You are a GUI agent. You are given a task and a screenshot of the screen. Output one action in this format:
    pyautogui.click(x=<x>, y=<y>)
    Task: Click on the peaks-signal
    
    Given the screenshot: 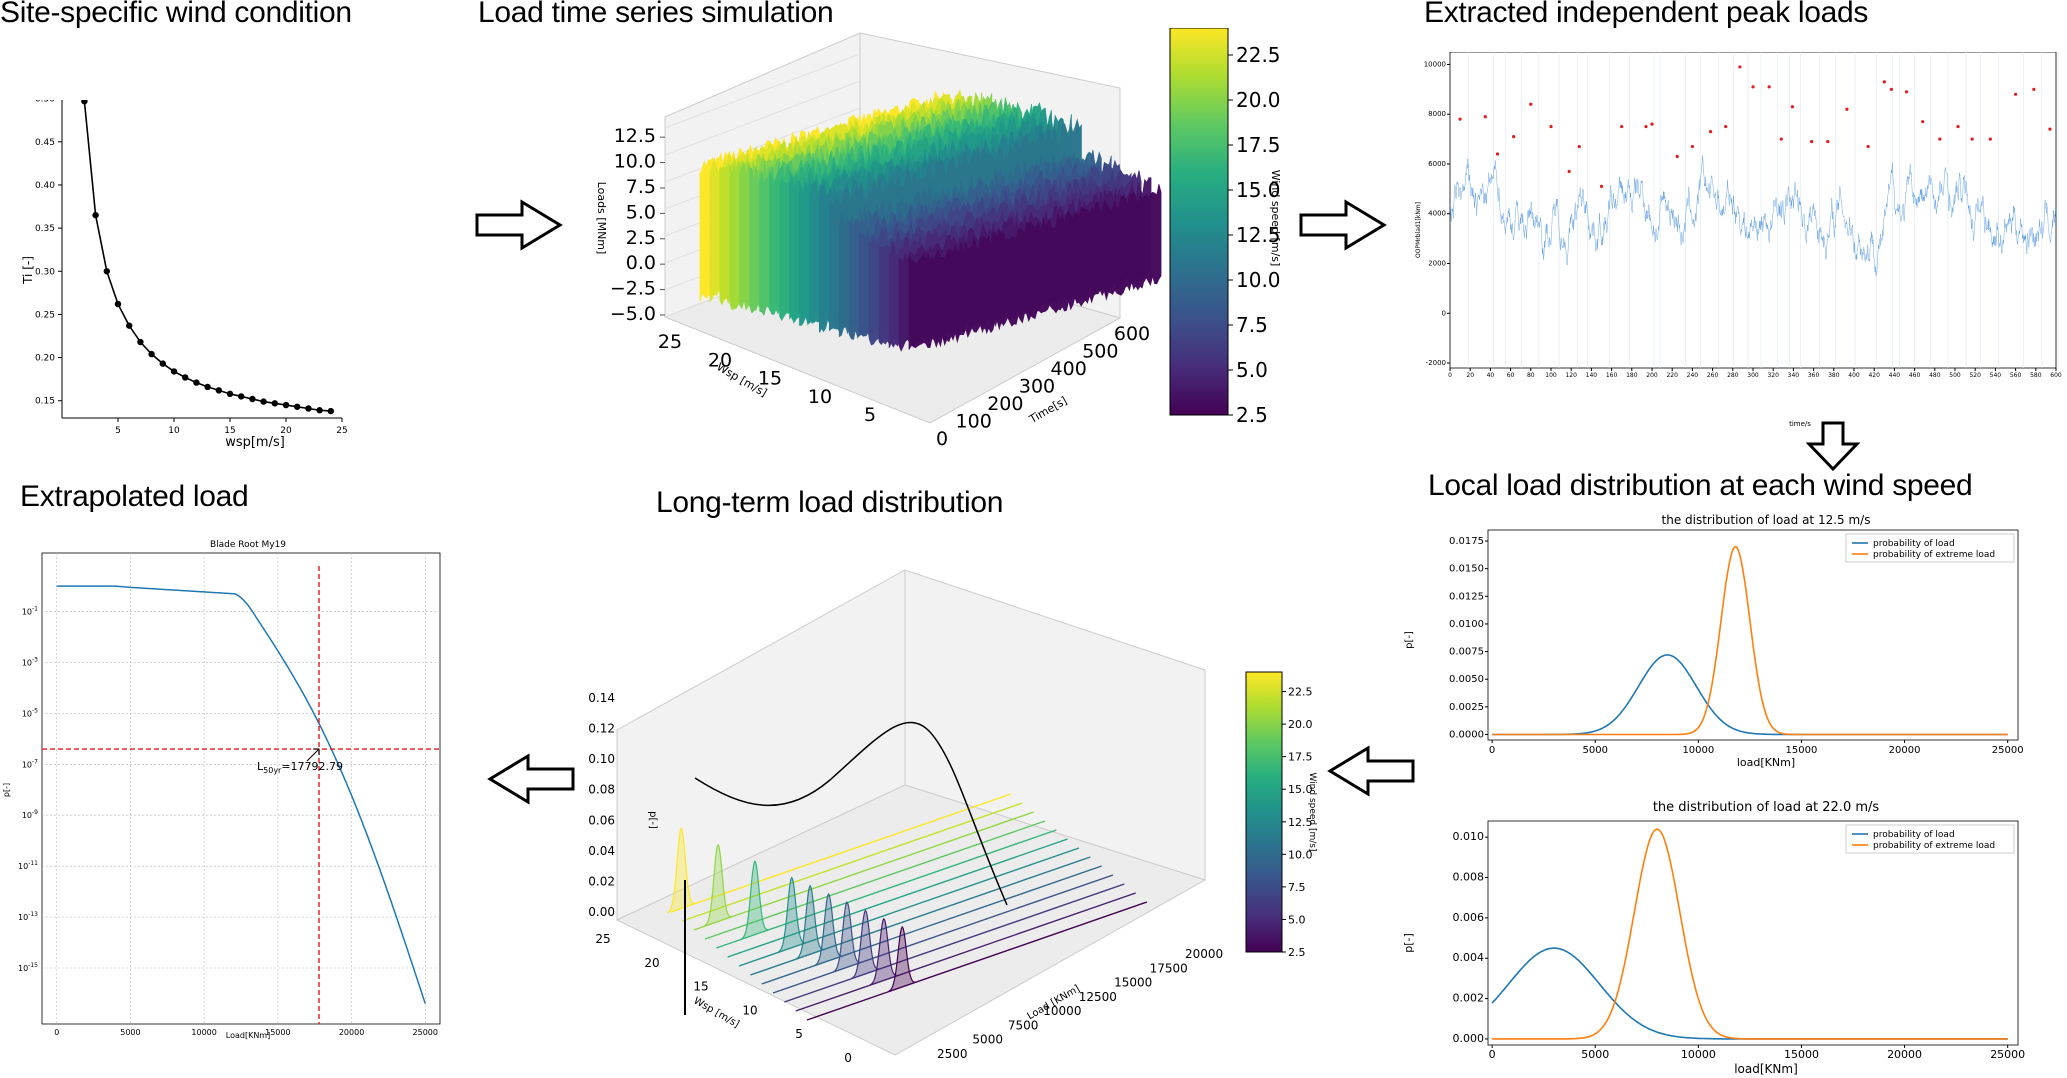 What is the action you would take?
    pyautogui.click(x=1753, y=216)
    